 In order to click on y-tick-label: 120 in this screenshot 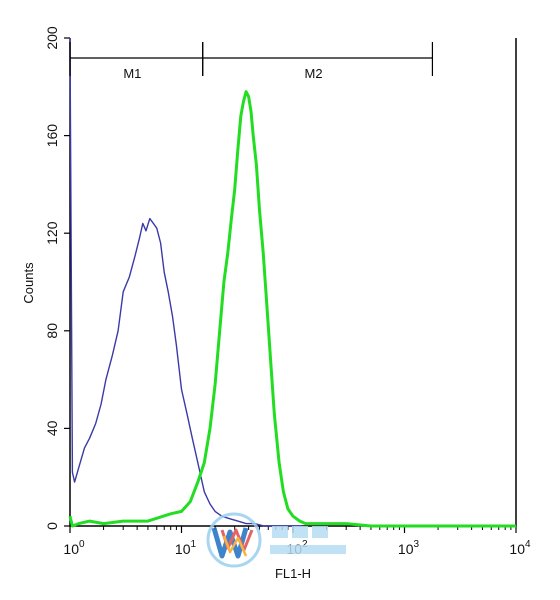, I will do `click(52, 233)`.